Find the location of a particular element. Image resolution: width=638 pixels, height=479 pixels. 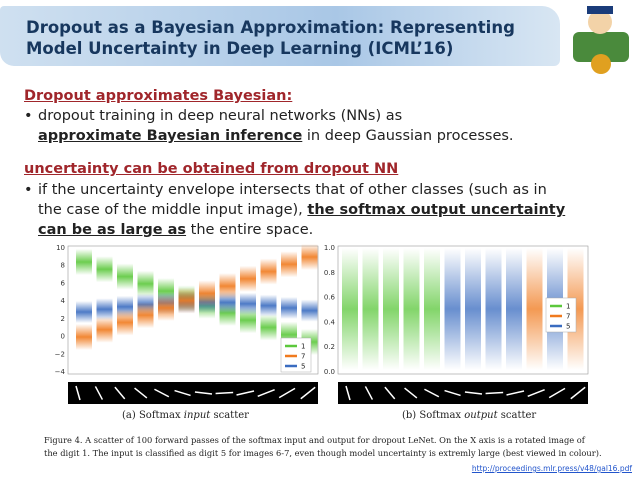

y-tick-label: 2 is located at coordinates (63, 319).